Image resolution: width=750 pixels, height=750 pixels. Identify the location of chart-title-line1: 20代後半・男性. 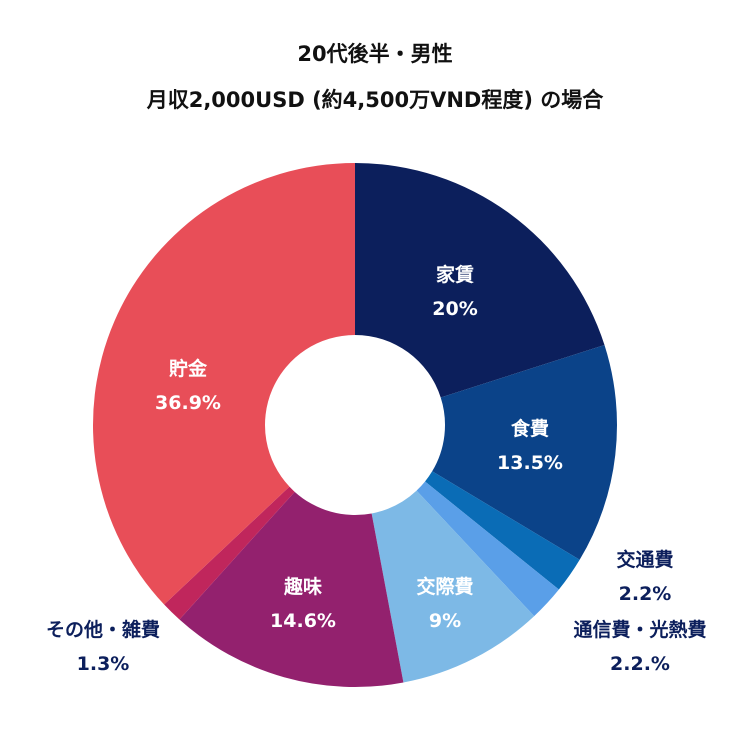
(375, 54).